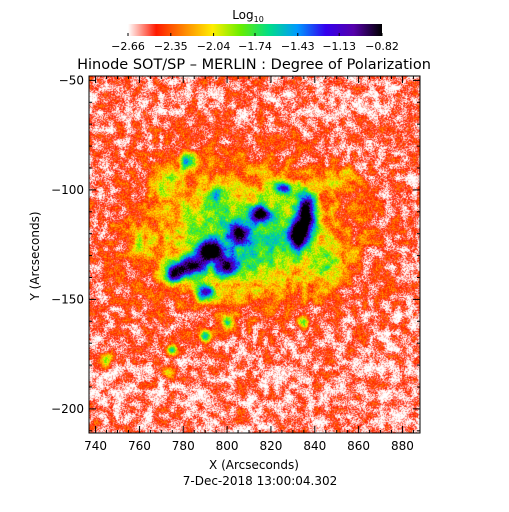  I want to click on colorbar-tick-label: −0.82, so click(382, 46).